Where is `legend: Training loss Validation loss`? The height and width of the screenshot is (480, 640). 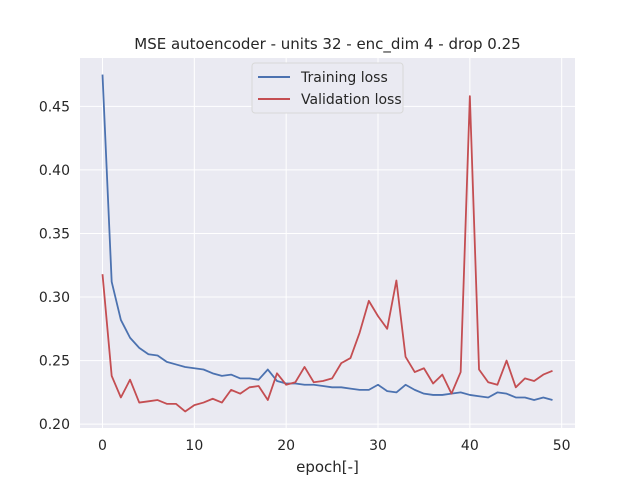
legend: Training loss Validation loss is located at coordinates (327, 88).